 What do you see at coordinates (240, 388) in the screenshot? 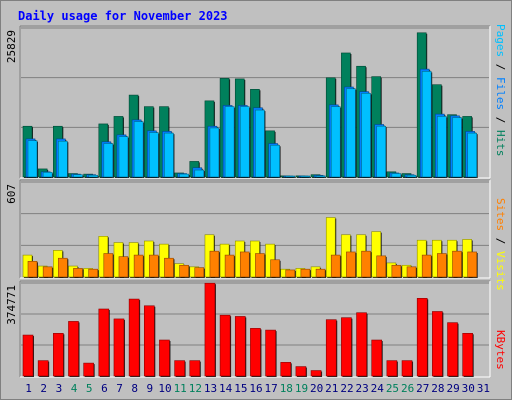
I see `day-label: 15` at bounding box center [240, 388].